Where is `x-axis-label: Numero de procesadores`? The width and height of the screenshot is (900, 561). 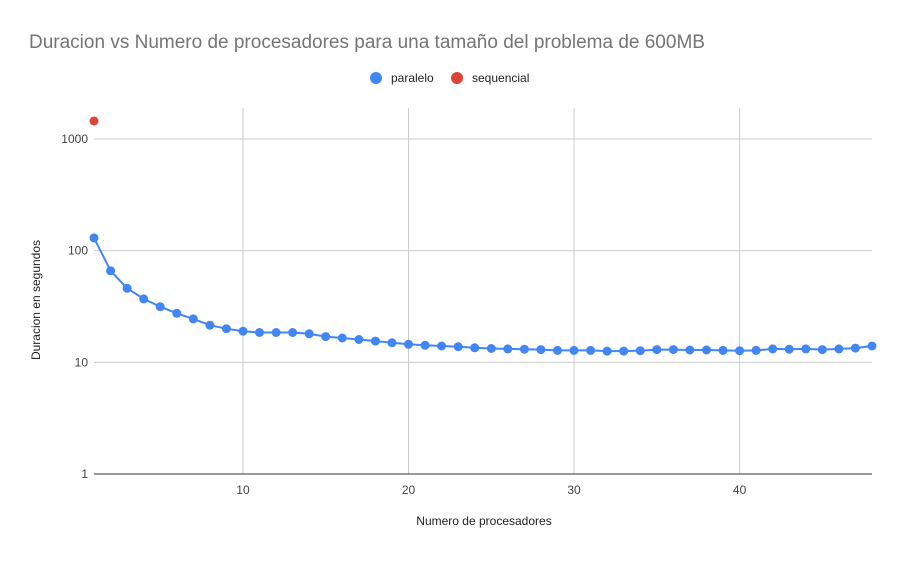
x-axis-label: Numero de procesadores is located at coordinates (483, 521).